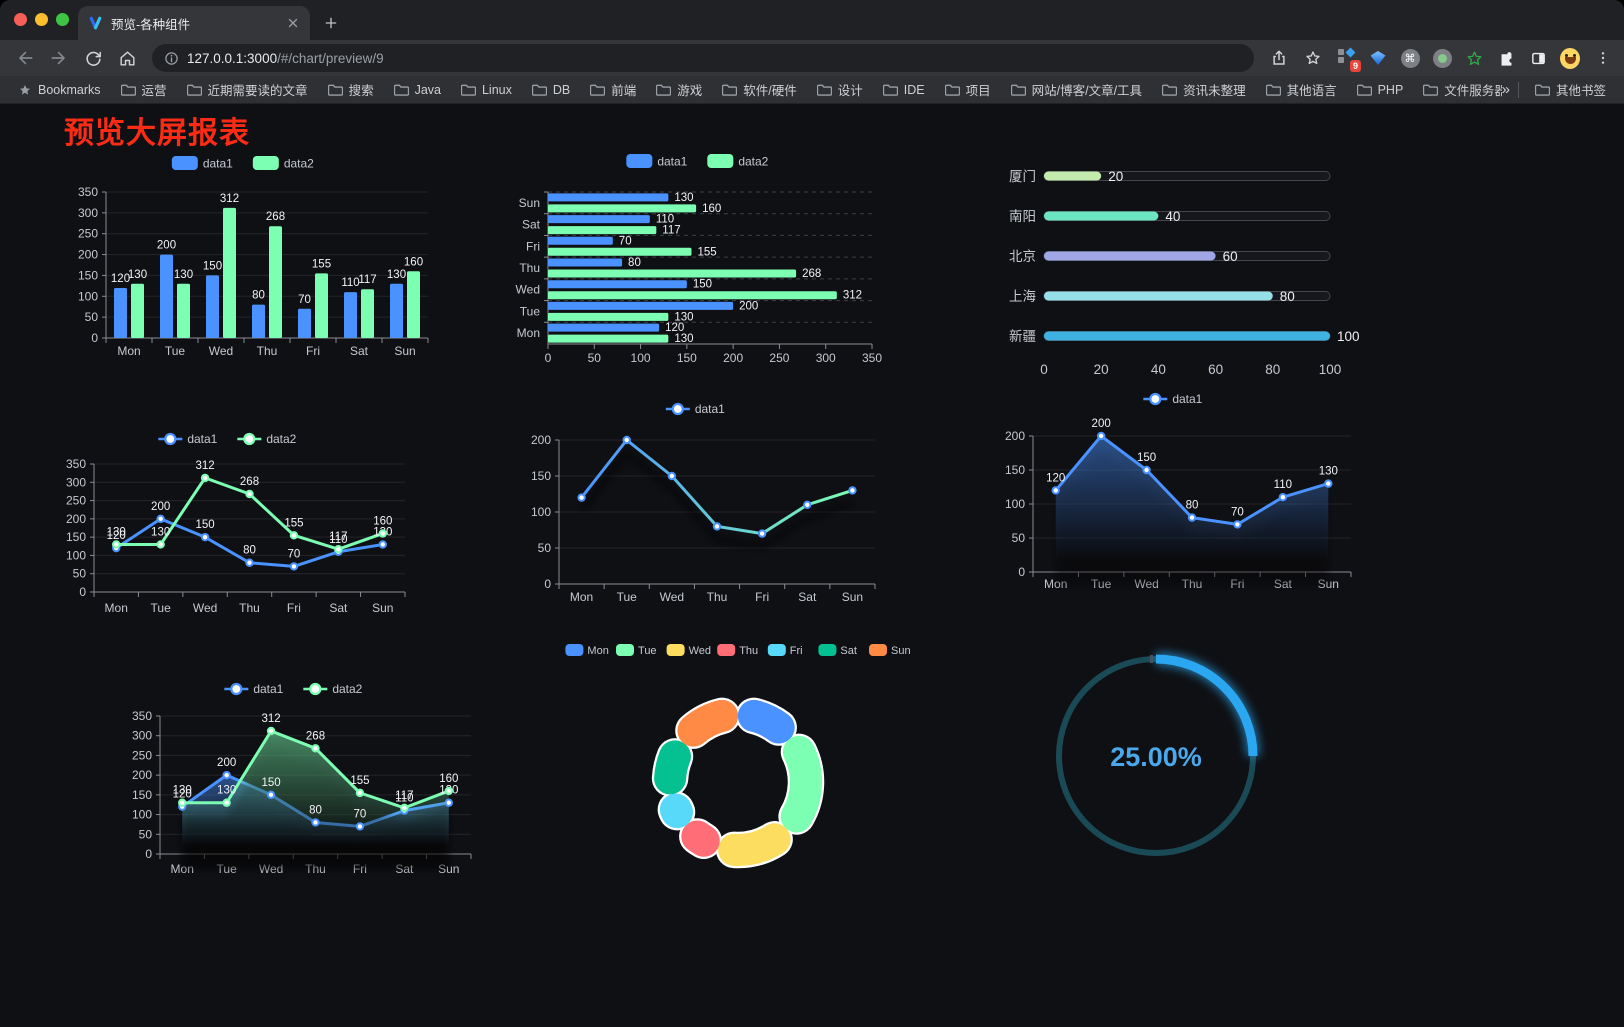 The image size is (1624, 1027). I want to click on bookmark-folder: 搜索, so click(351, 89).